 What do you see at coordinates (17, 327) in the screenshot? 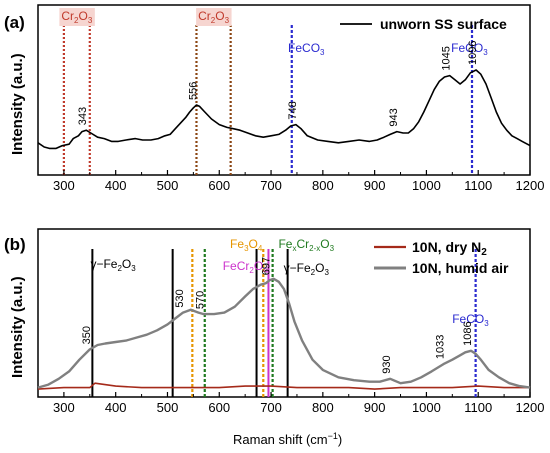
I see `panel-b-ylabel: Intensity (a.u.)` at bounding box center [17, 327].